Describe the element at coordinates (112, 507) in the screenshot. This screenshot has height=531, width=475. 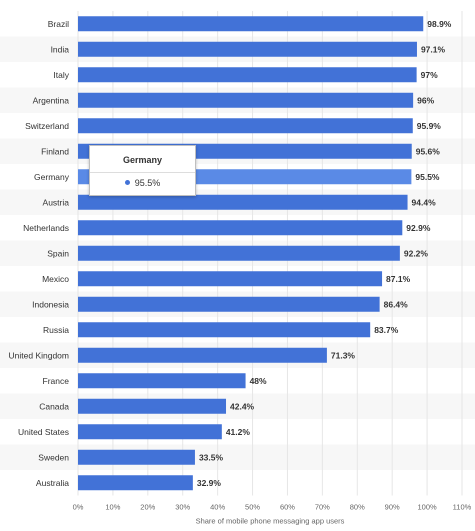
I see `x-tick-label: 10%` at that location.